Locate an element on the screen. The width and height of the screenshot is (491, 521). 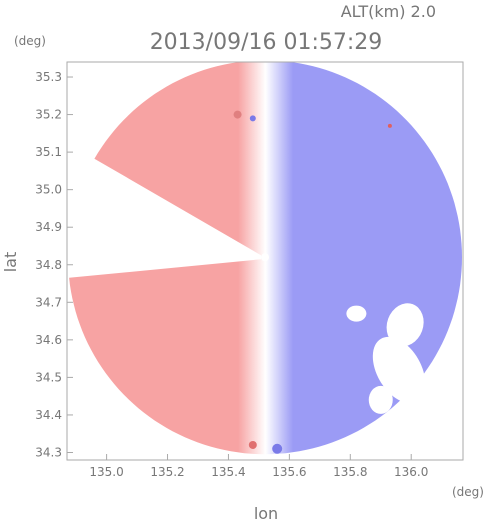
y-tick-label: 34.5 is located at coordinates (48, 377).